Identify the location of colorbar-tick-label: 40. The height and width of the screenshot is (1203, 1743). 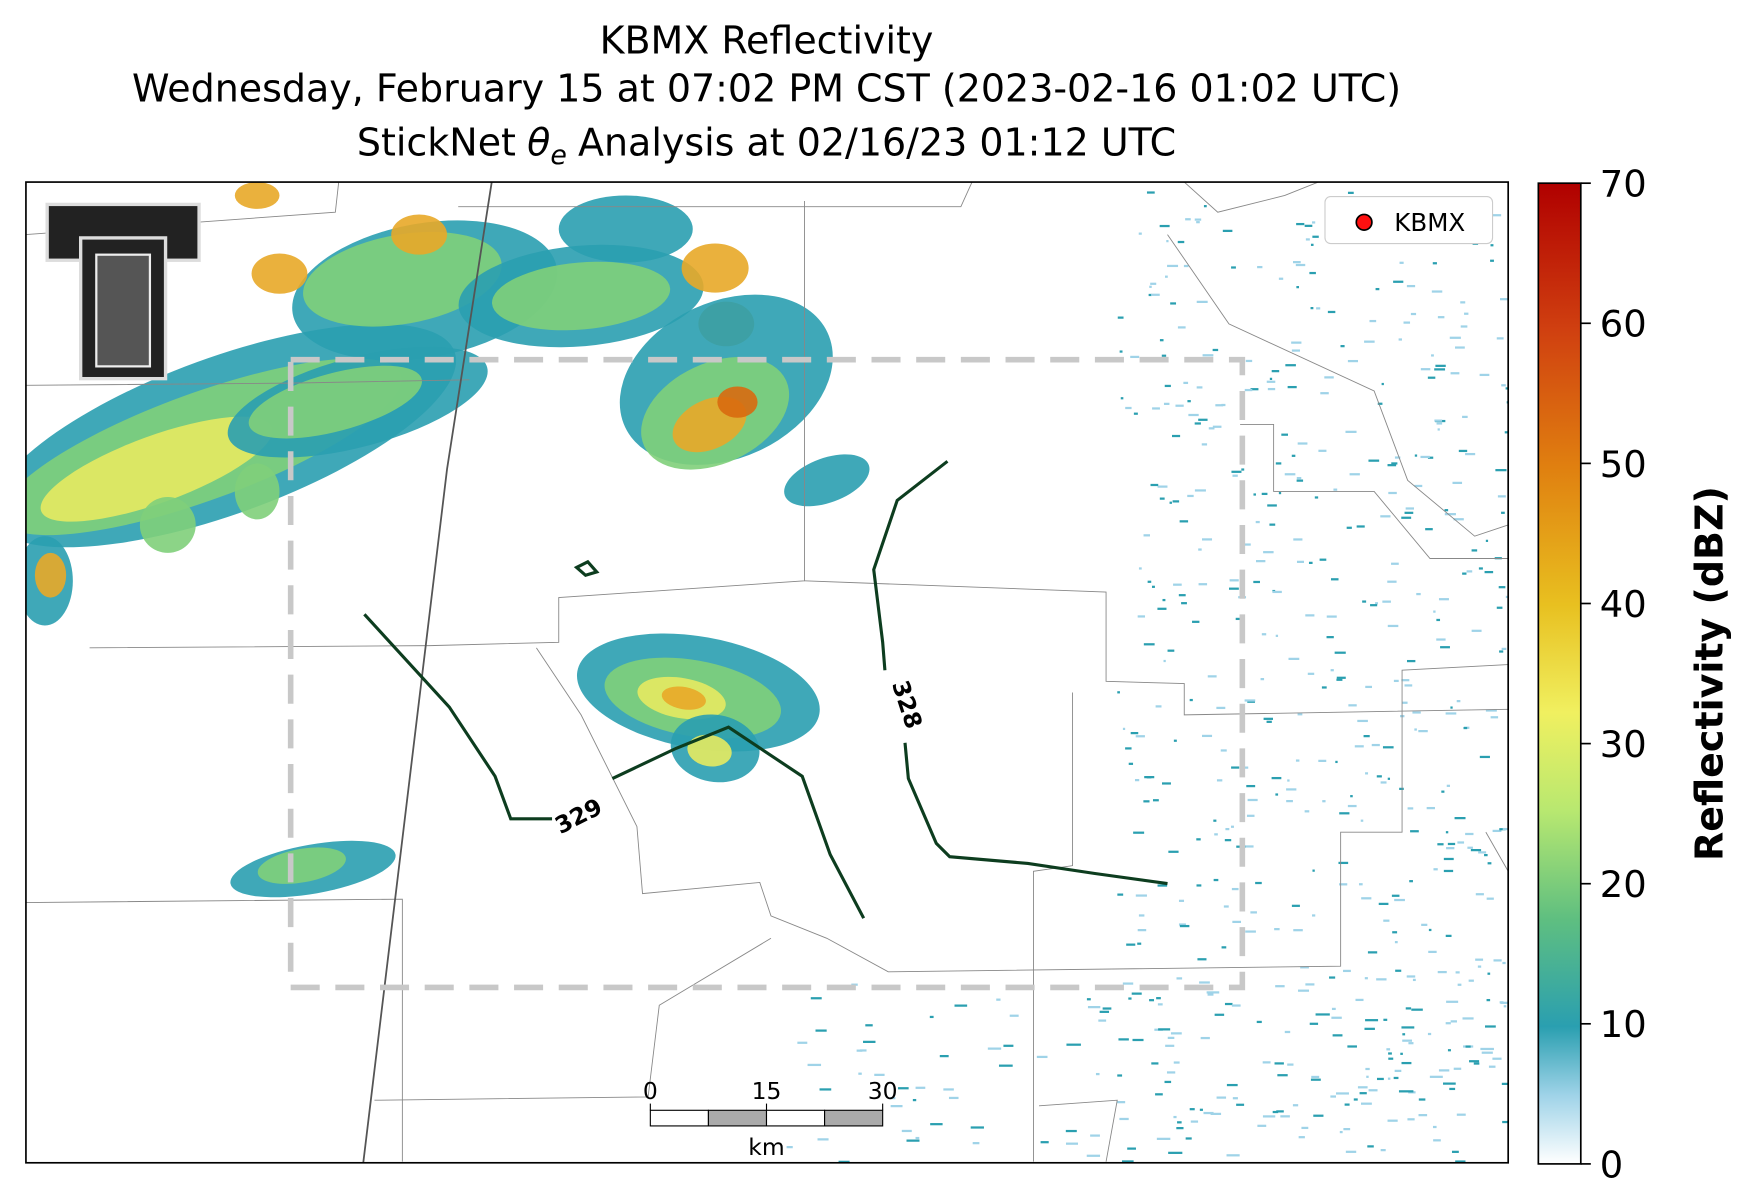
(1623, 604).